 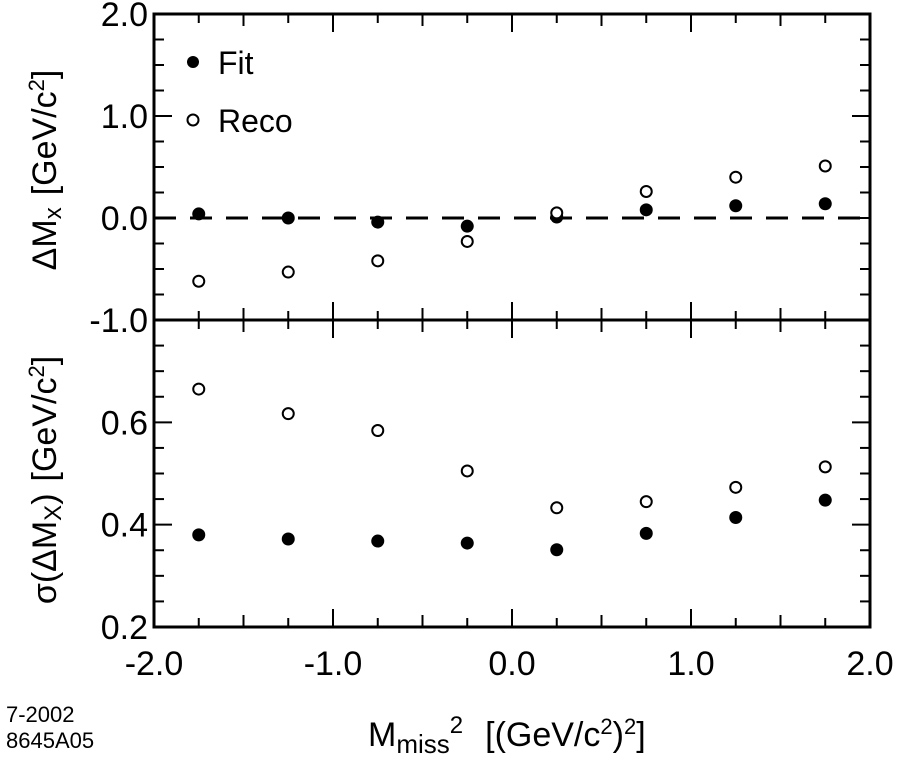 What do you see at coordinates (456, 725) in the screenshot?
I see `xlabel-sup: 2` at bounding box center [456, 725].